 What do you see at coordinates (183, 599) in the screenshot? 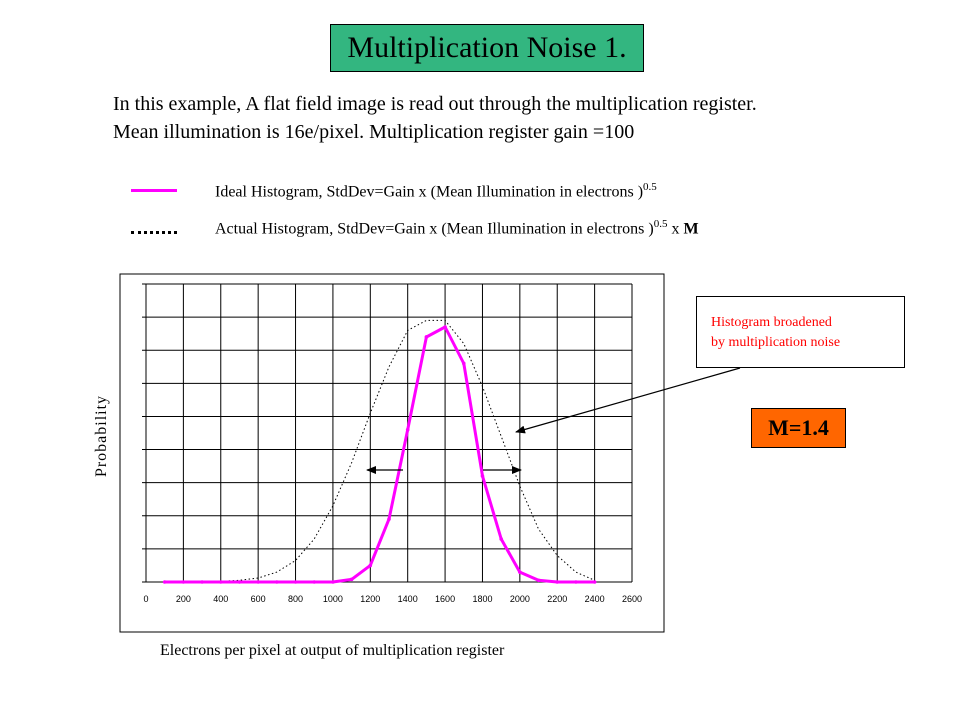
I see `x-tick-label: 200` at bounding box center [183, 599].